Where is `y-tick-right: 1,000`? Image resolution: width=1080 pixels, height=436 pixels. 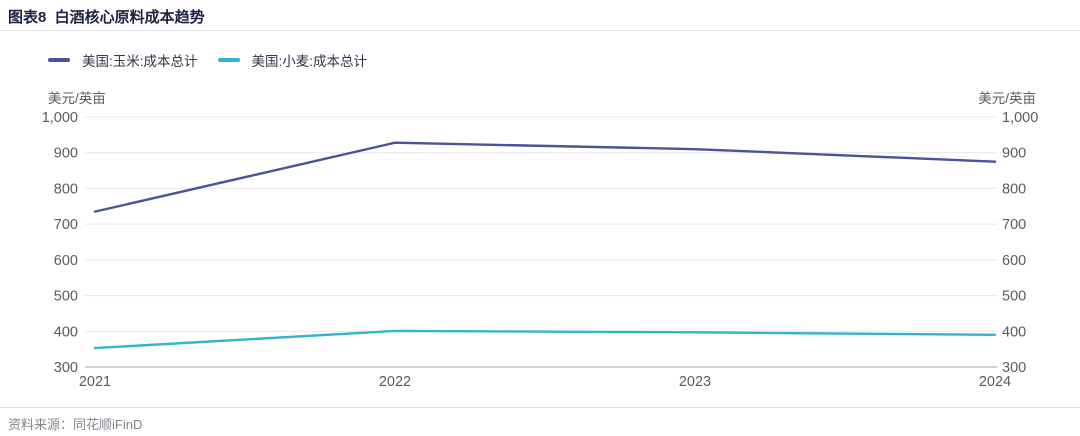 y-tick-right: 1,000 is located at coordinates (1020, 118).